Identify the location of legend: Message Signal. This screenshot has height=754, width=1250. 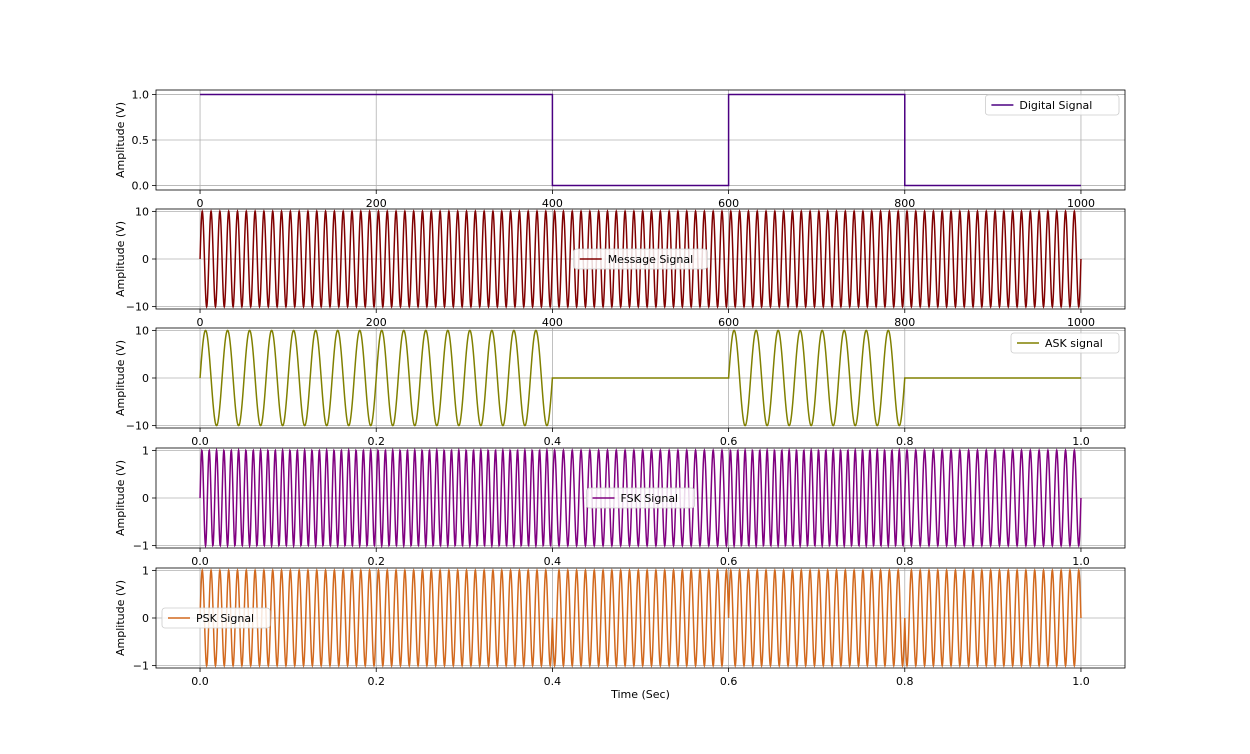
(640, 259).